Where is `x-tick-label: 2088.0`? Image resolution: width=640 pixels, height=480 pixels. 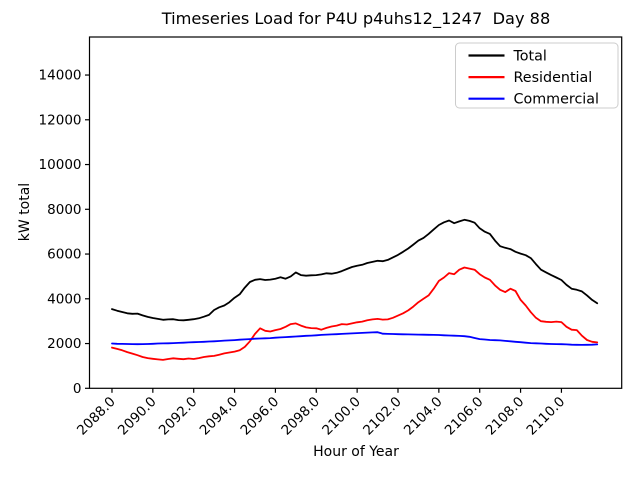
x-tick-label: 2088.0 is located at coordinates (96, 416).